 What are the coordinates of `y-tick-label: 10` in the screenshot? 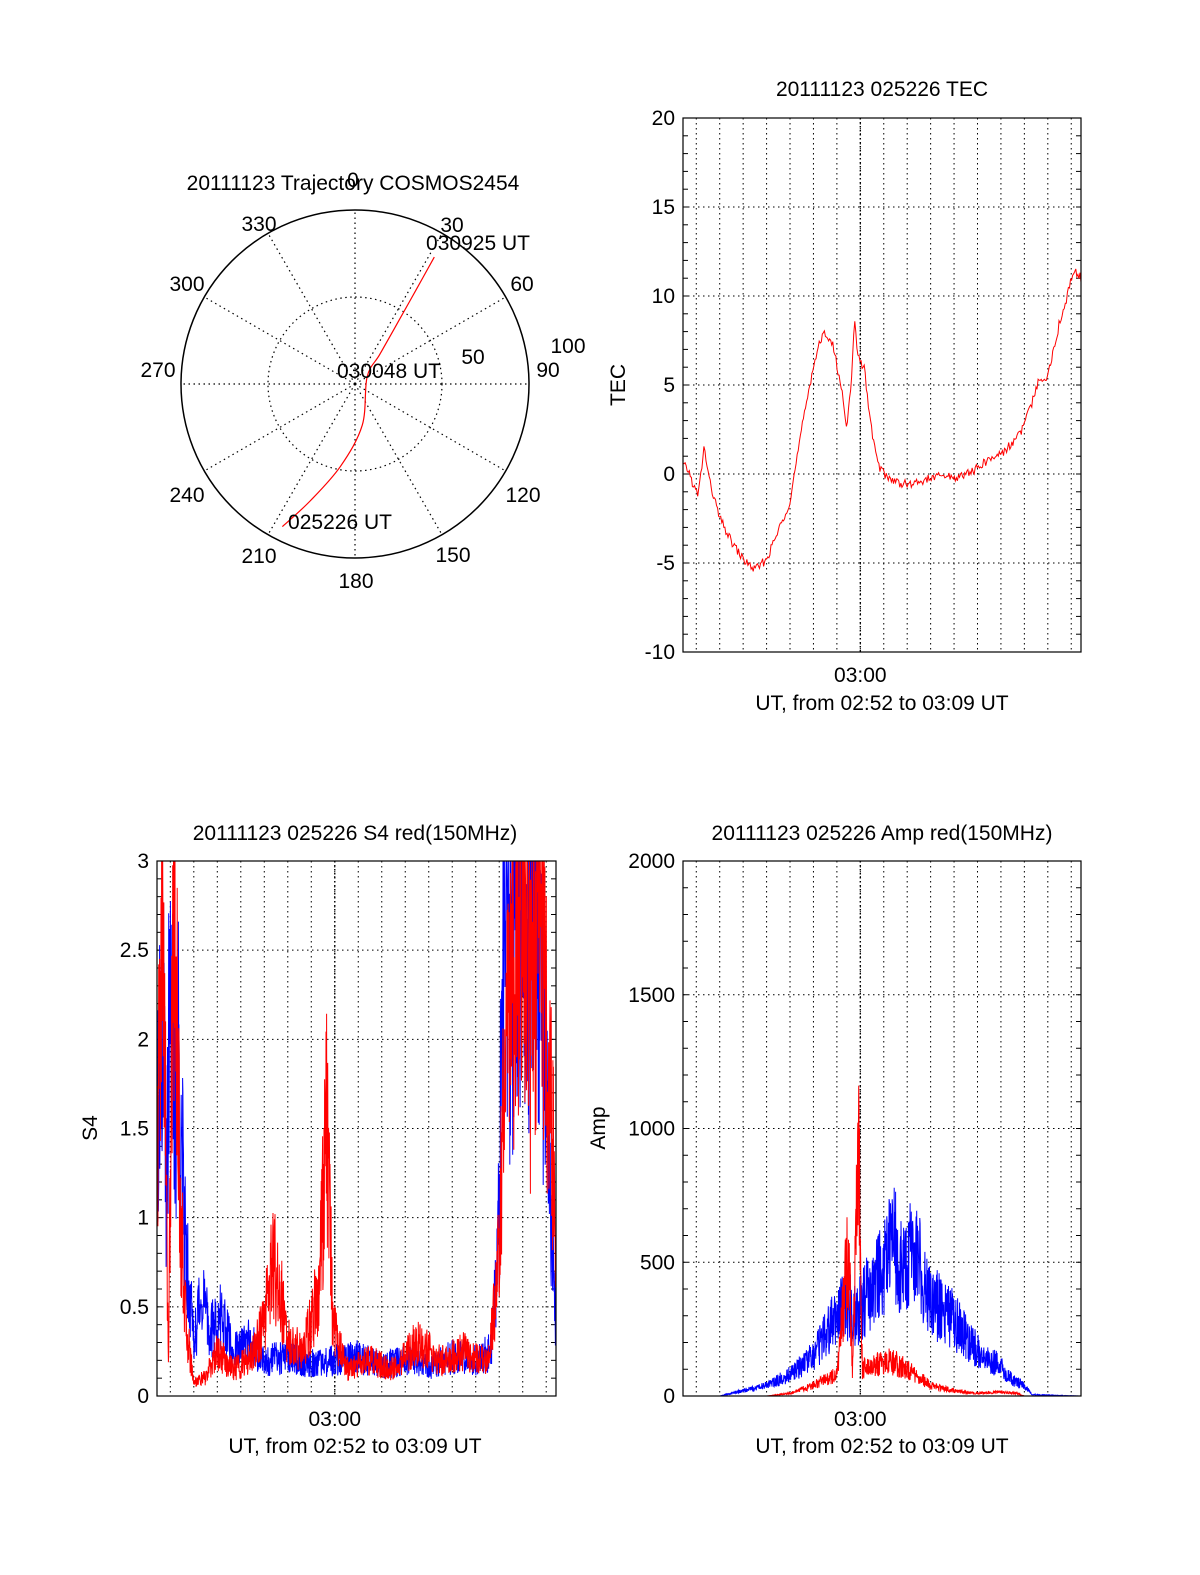 It's located at (663, 296).